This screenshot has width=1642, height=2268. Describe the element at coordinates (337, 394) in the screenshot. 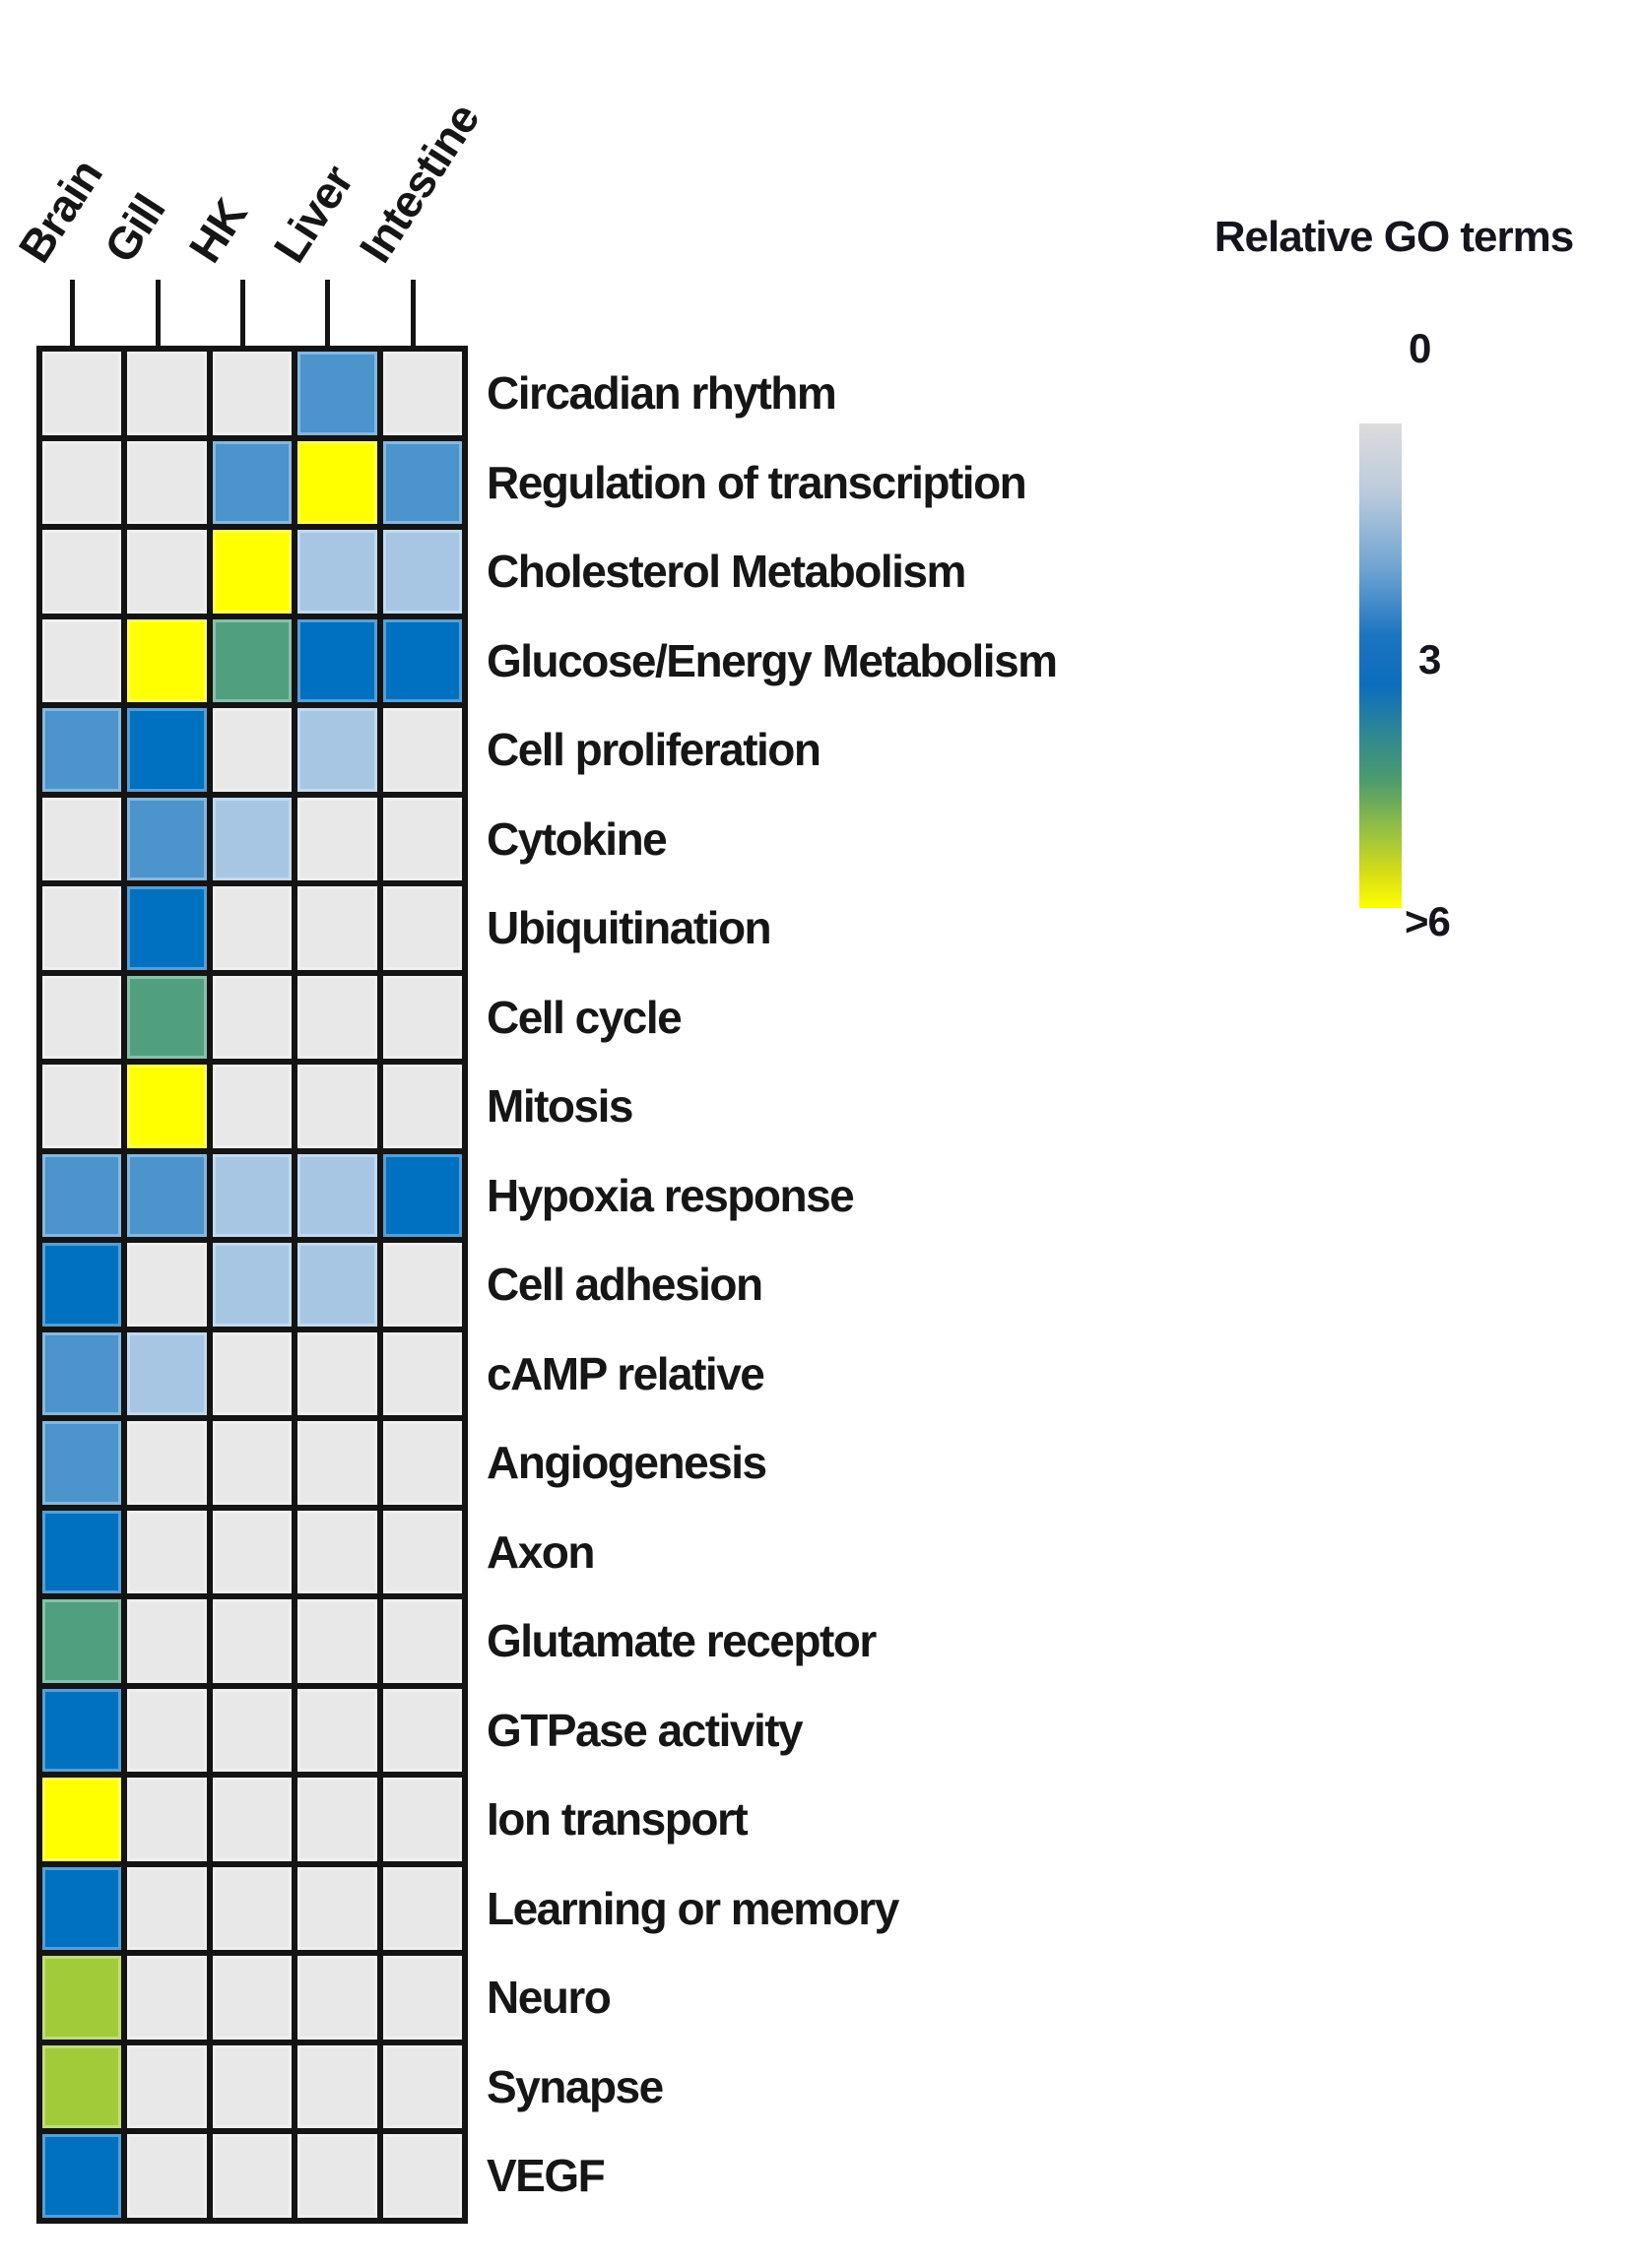

I see `heatmap-cell-liver-row1` at that location.